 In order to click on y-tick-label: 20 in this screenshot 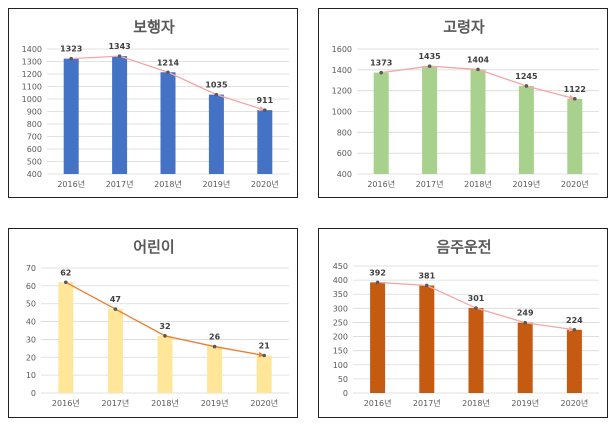, I will do `click(31, 357)`.